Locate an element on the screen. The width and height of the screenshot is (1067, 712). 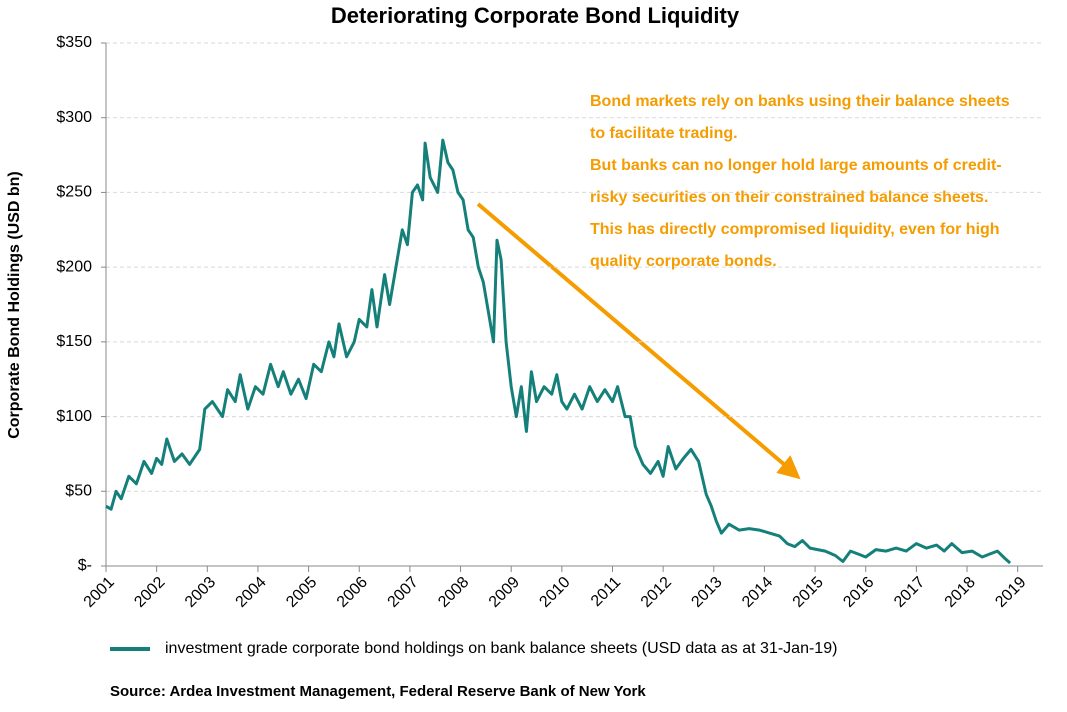
x-tick-label: 2001 is located at coordinates (99, 592).